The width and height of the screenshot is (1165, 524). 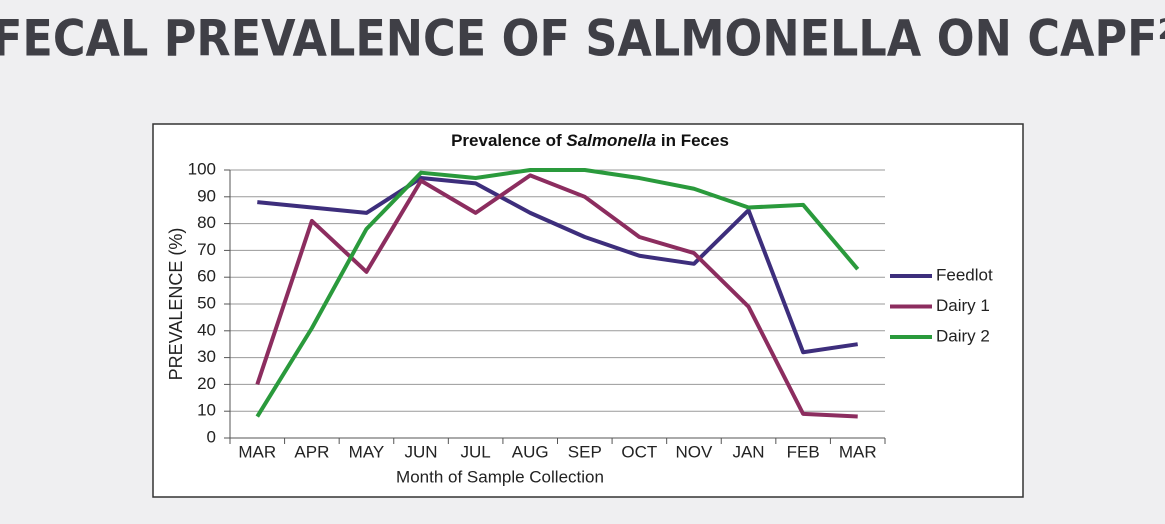 What do you see at coordinates (639, 451) in the screenshot?
I see `x-tick-label: OCT` at bounding box center [639, 451].